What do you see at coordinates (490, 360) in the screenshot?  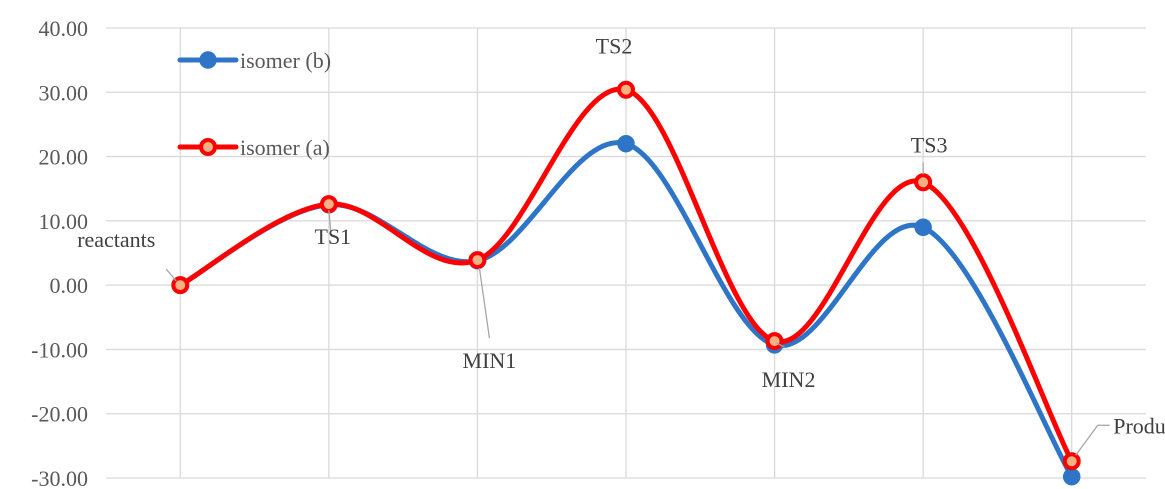 I see `point-label-min1: MIN1` at bounding box center [490, 360].